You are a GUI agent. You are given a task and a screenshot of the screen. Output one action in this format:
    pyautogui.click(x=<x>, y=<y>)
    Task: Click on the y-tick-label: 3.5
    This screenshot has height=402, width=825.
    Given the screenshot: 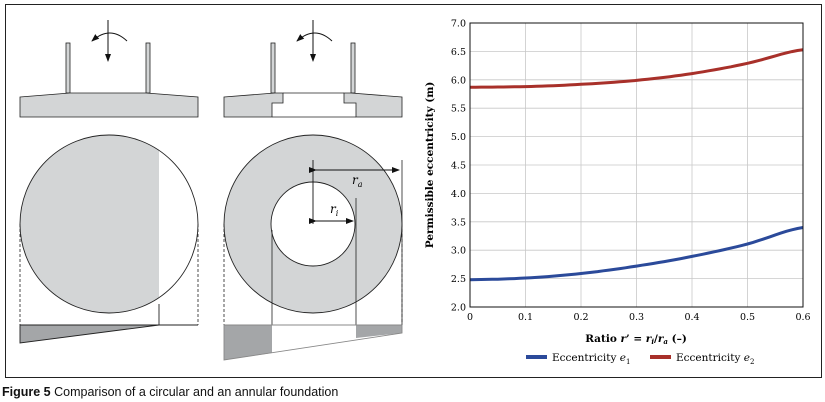 What is the action you would take?
    pyautogui.click(x=458, y=222)
    